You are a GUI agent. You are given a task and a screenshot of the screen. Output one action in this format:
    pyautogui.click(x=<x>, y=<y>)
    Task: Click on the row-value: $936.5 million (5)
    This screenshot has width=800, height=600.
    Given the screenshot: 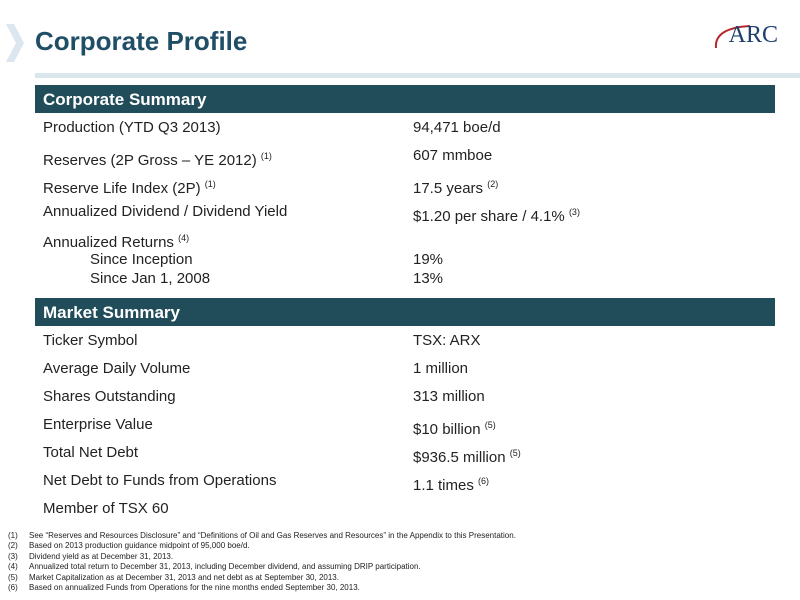 What is the action you would take?
    pyautogui.click(x=467, y=455)
    